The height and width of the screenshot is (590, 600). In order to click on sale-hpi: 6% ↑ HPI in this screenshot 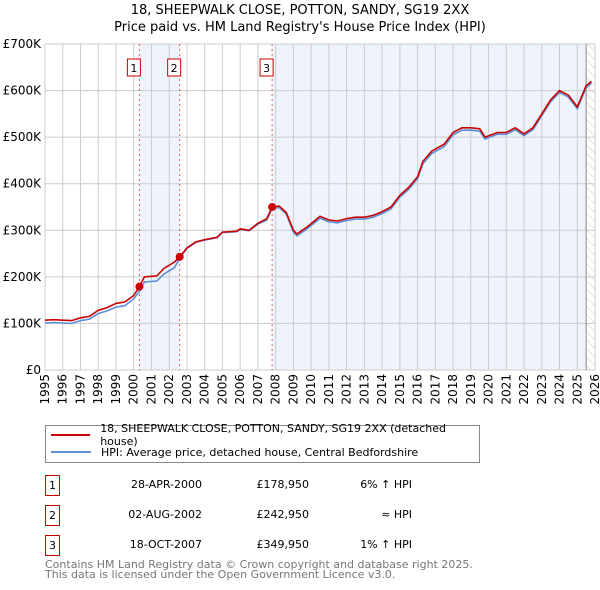, I will do `click(386, 484)`.